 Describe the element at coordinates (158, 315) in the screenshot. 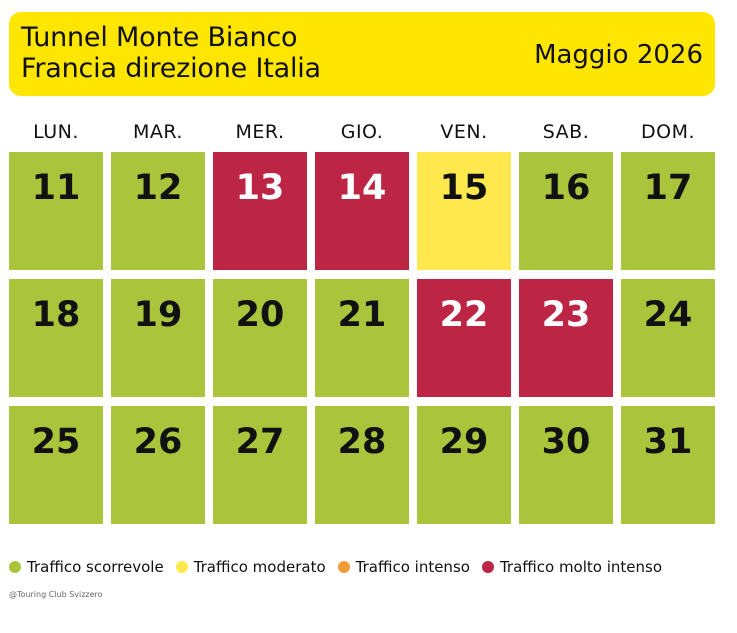

I see `day-number: 19` at that location.